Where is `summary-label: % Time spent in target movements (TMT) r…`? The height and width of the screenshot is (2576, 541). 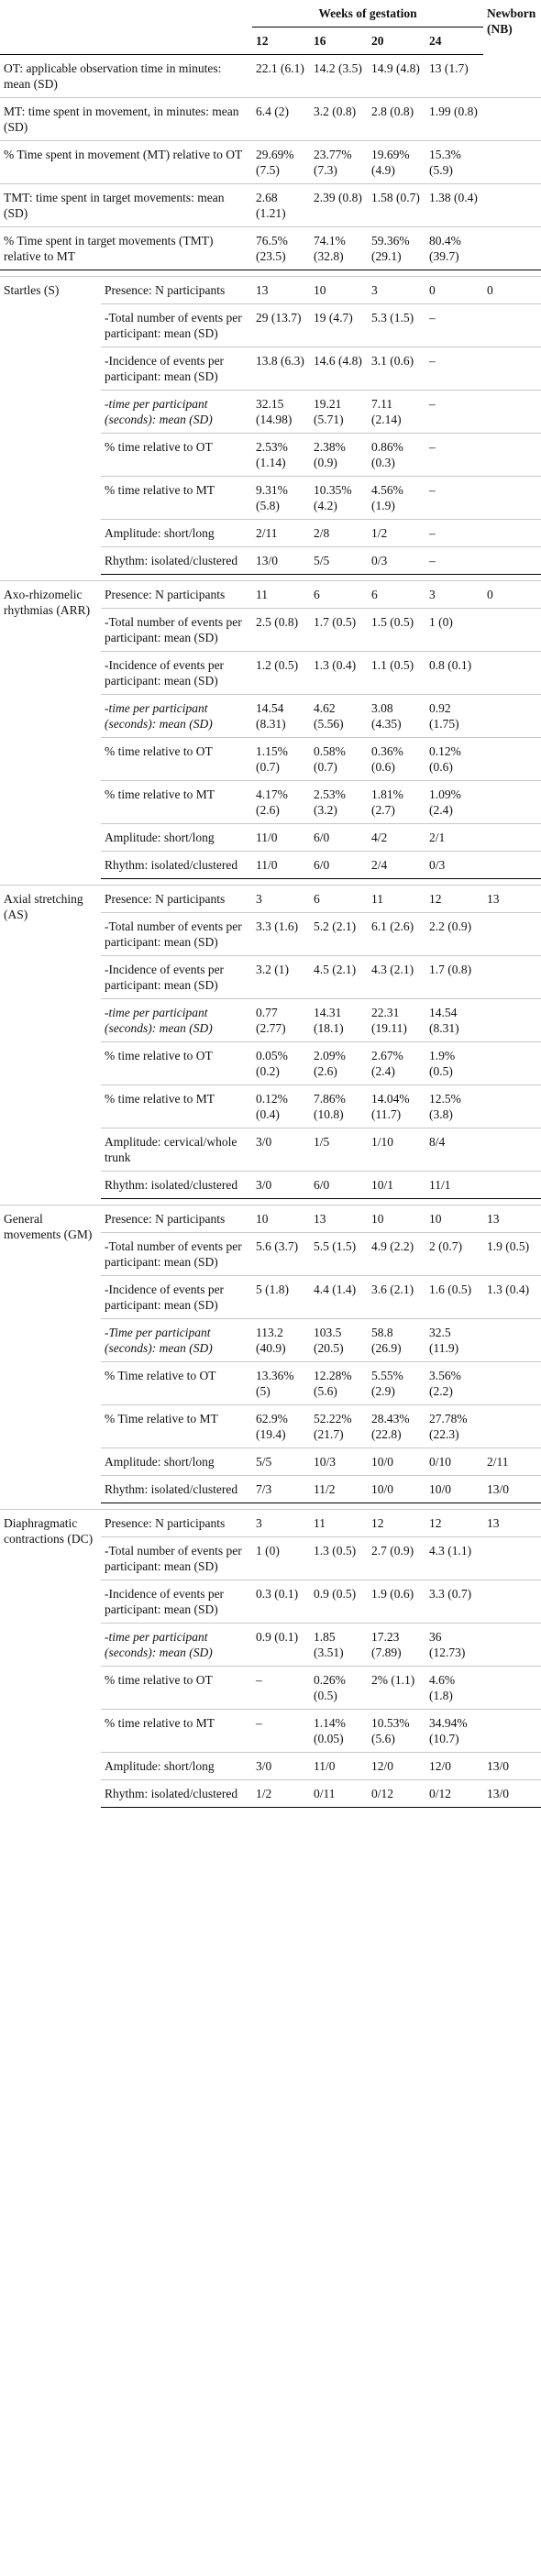
summary-label: % Time spent in target movements (TMT) r… is located at coordinates (126, 248).